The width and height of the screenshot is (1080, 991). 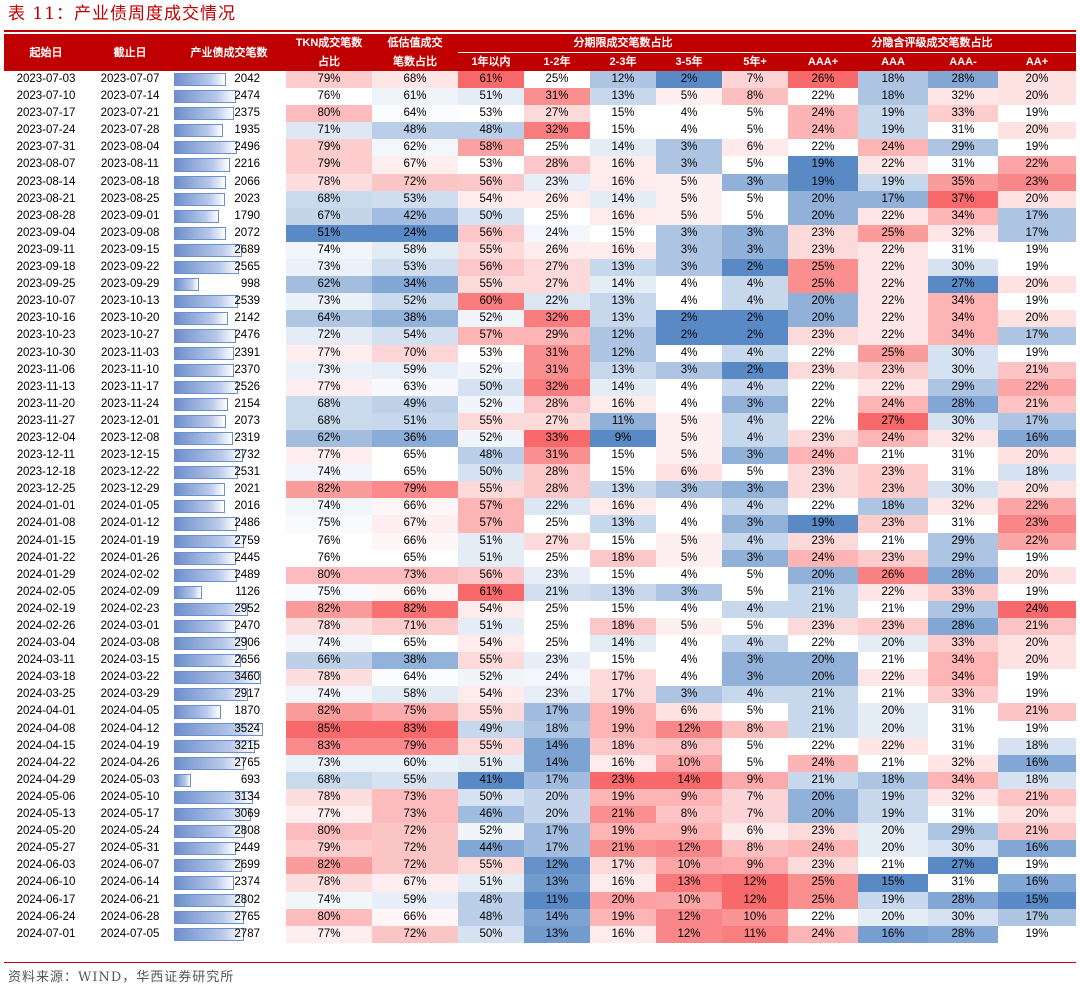 I want to click on cell-trade-count: 2917, so click(x=229, y=694).